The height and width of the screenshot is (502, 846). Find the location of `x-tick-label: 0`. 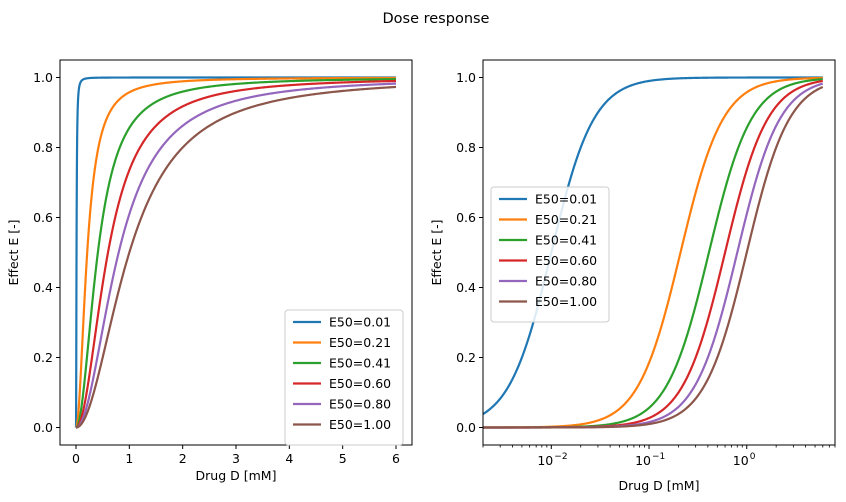

x-tick-label: 0 is located at coordinates (76, 458).